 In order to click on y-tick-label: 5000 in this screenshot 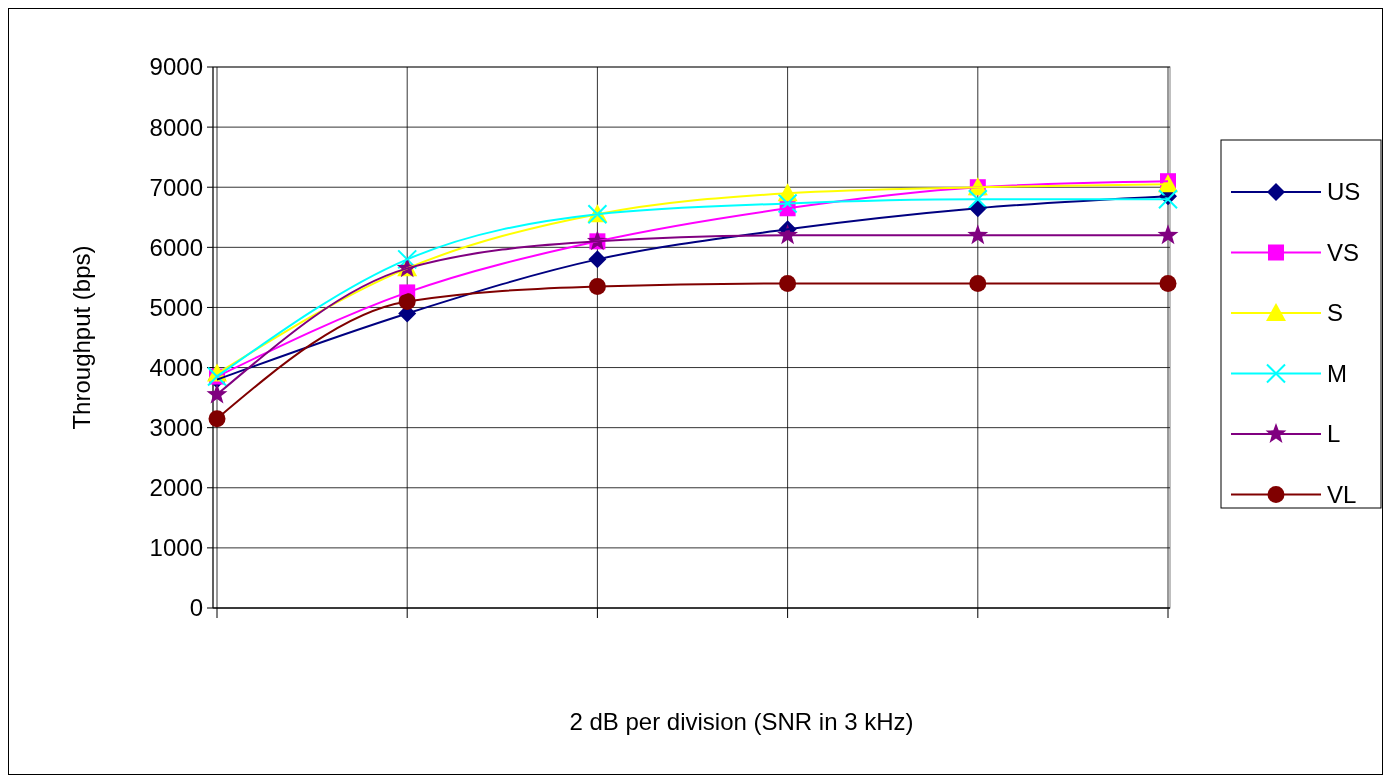, I will do `click(176, 307)`.